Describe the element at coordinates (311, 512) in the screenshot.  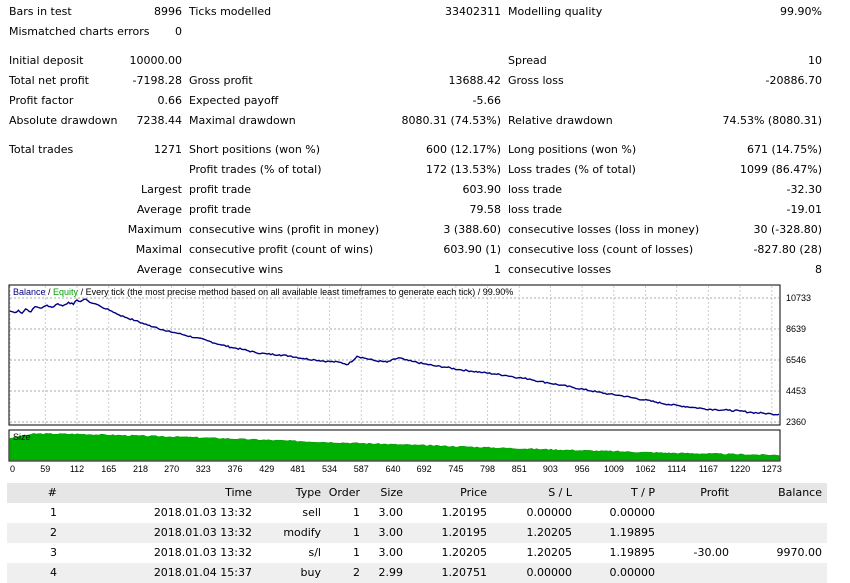
I see `col-type-cell: sell` at that location.